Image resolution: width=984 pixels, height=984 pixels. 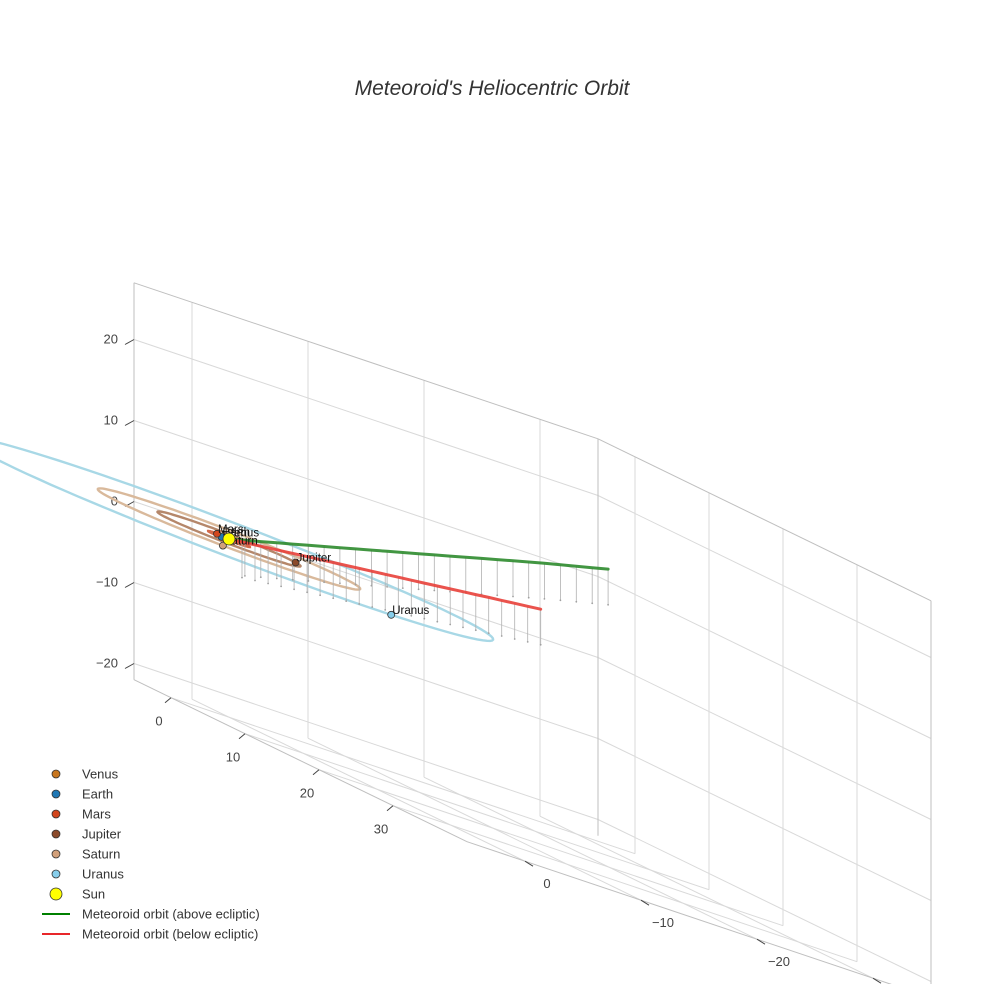 What do you see at coordinates (111, 420) in the screenshot?
I see `z-tick-label: 10` at bounding box center [111, 420].